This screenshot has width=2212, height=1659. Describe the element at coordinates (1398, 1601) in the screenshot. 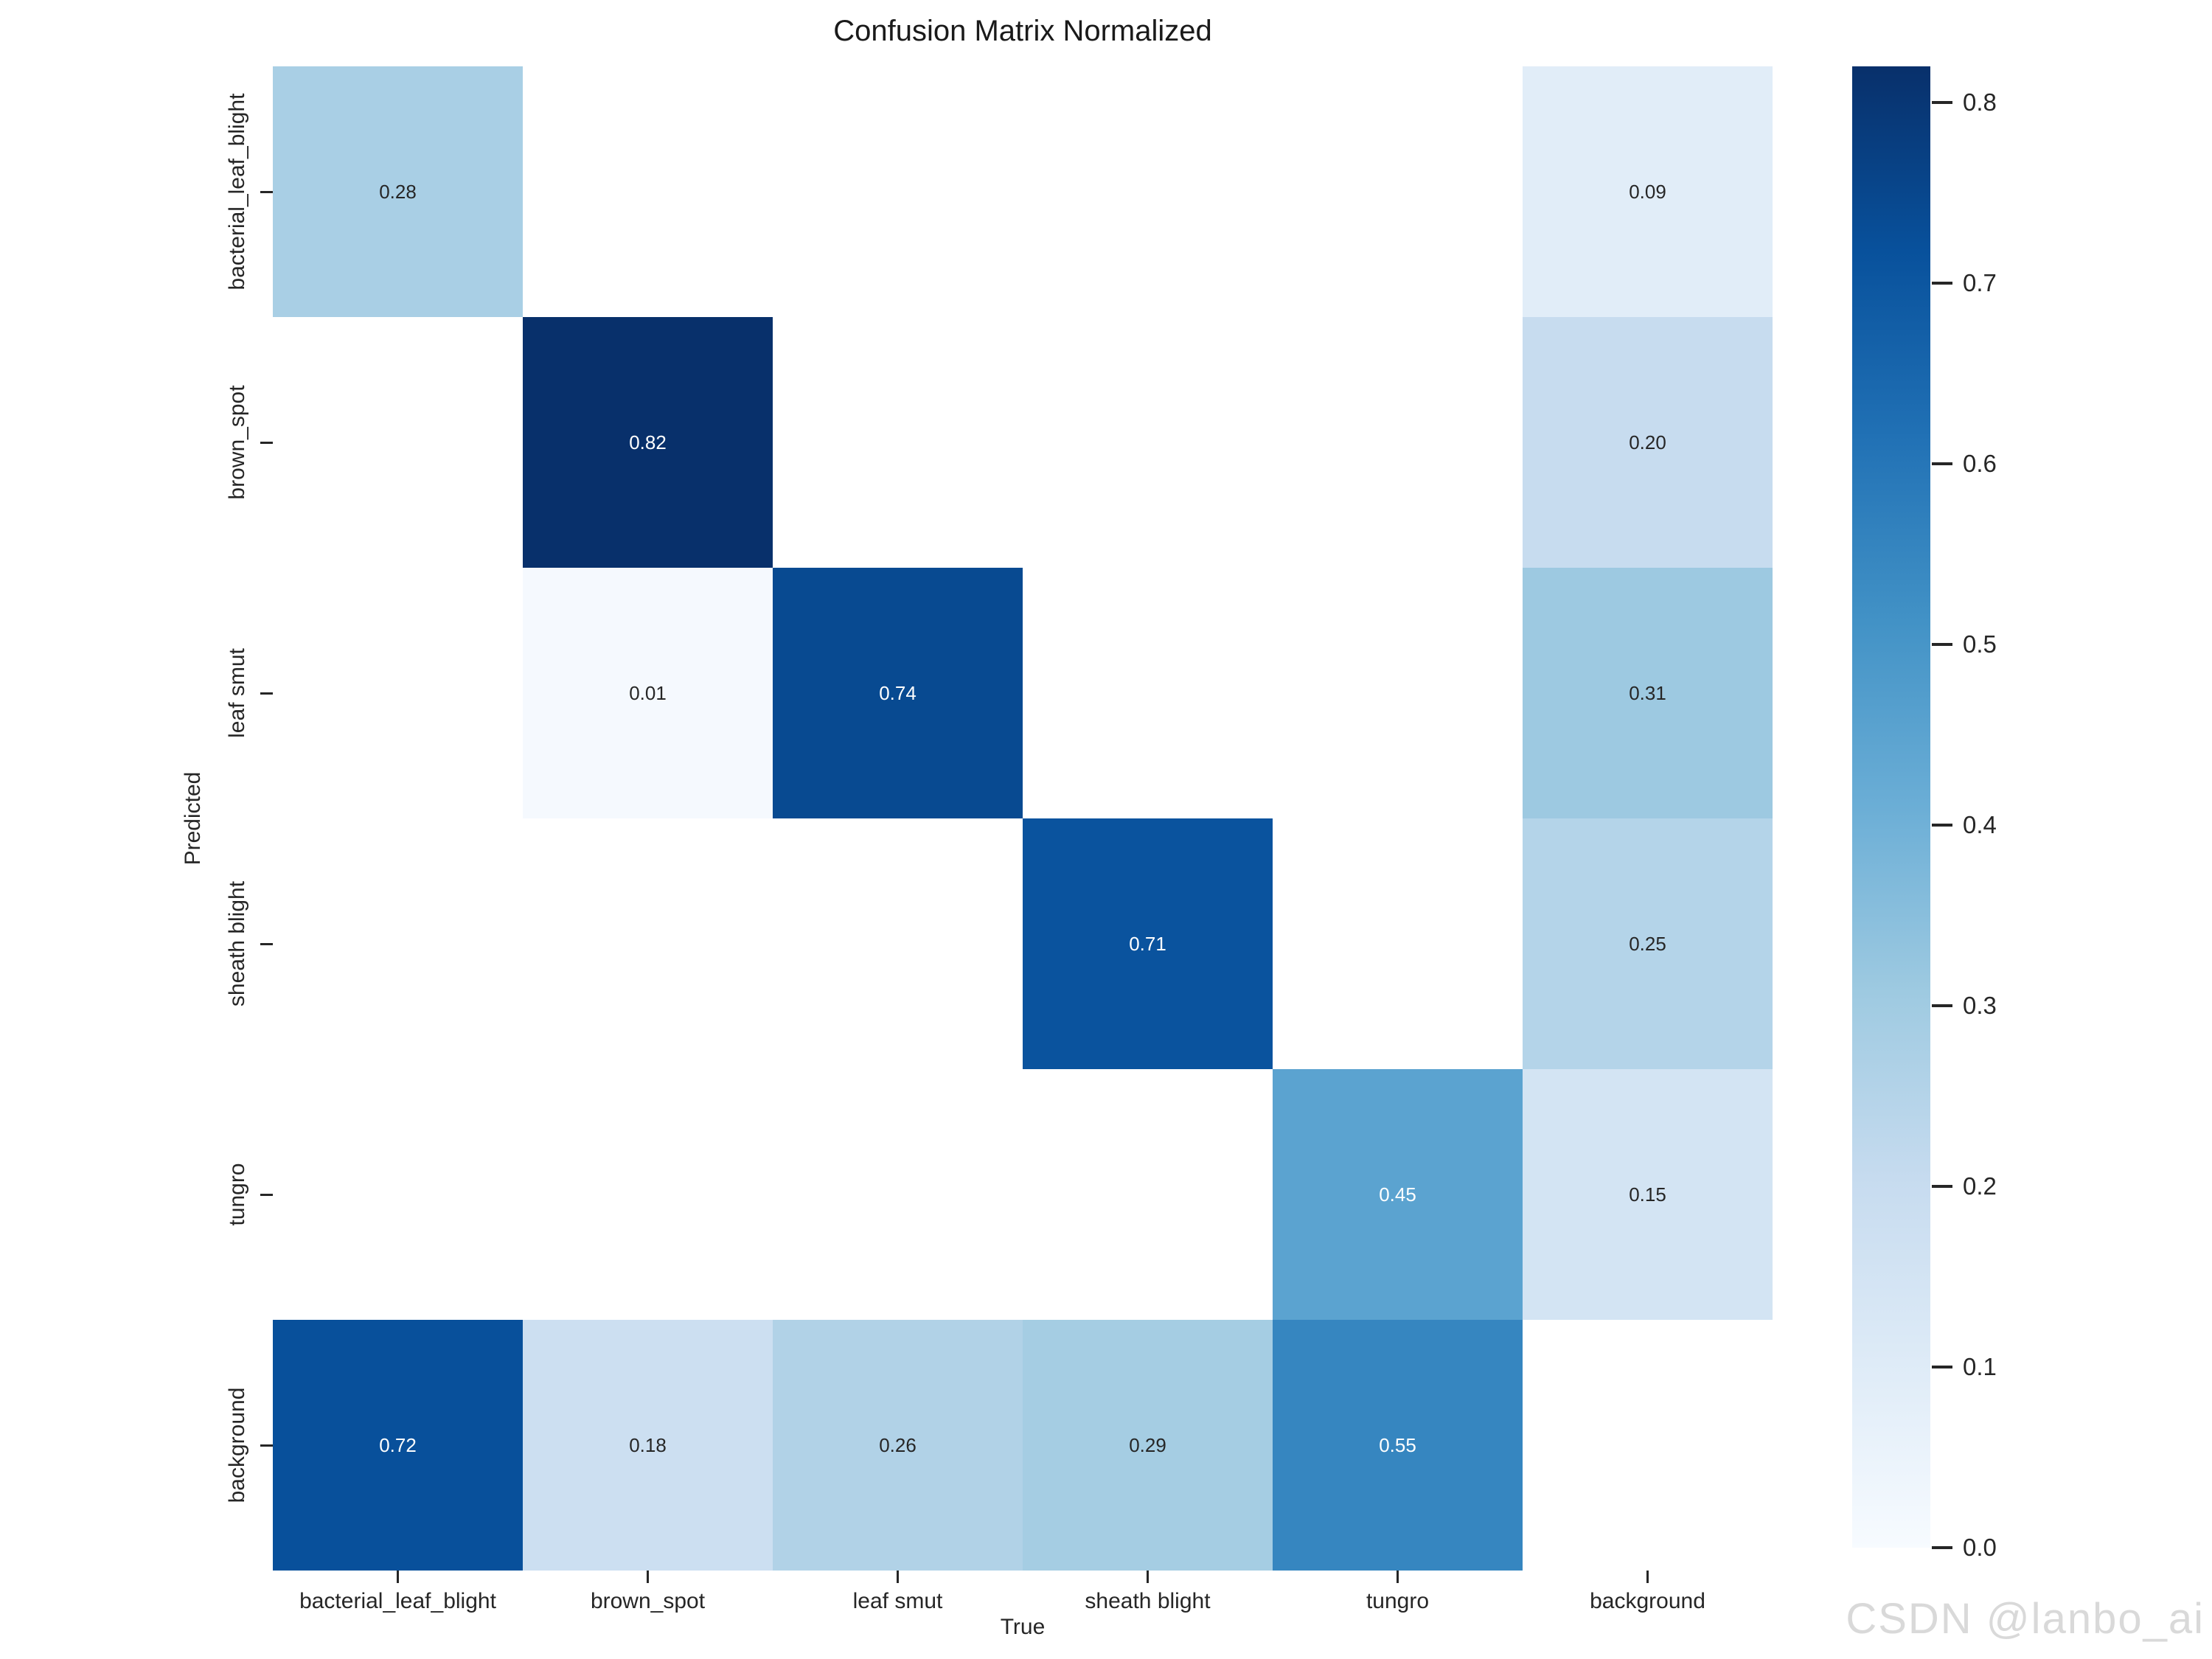

I see `x-tick-label: tungro` at that location.